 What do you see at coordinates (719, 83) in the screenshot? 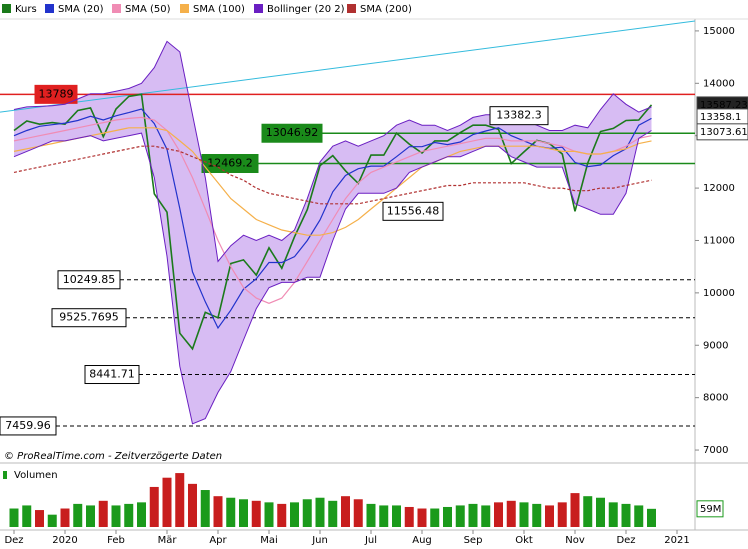
I see `y-tick-label: 14000` at bounding box center [719, 83].